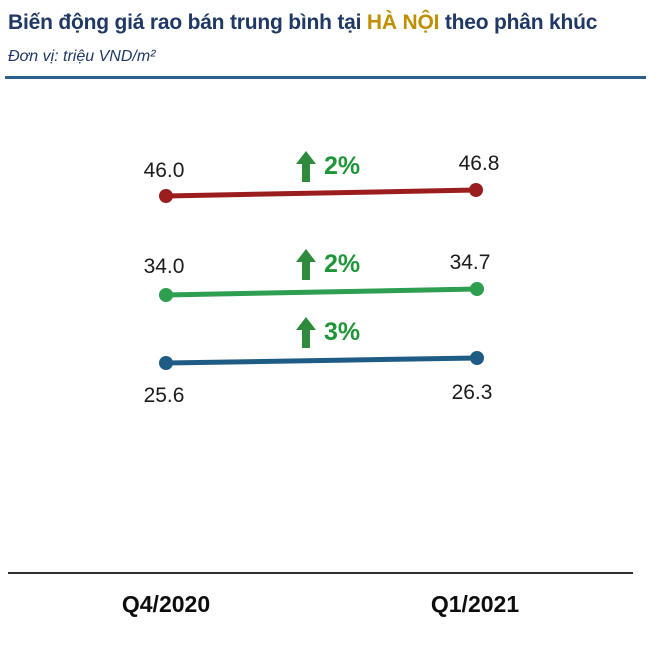 This screenshot has height=646, width=660. What do you see at coordinates (342, 166) in the screenshot?
I see `change-percent-red: 2%` at bounding box center [342, 166].